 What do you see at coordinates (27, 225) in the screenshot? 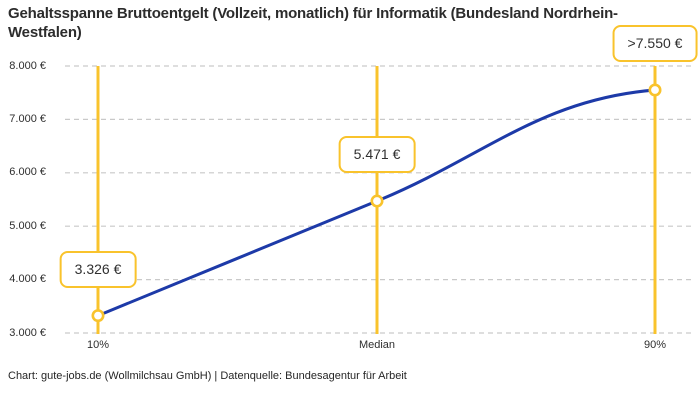
I see `y-axis-tick: 5.000 €` at bounding box center [27, 225].